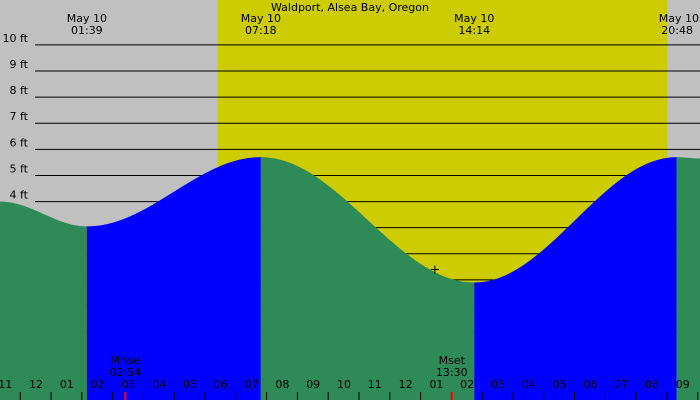 The height and width of the screenshot is (400, 700). I want to click on current-marker, so click(434, 269).